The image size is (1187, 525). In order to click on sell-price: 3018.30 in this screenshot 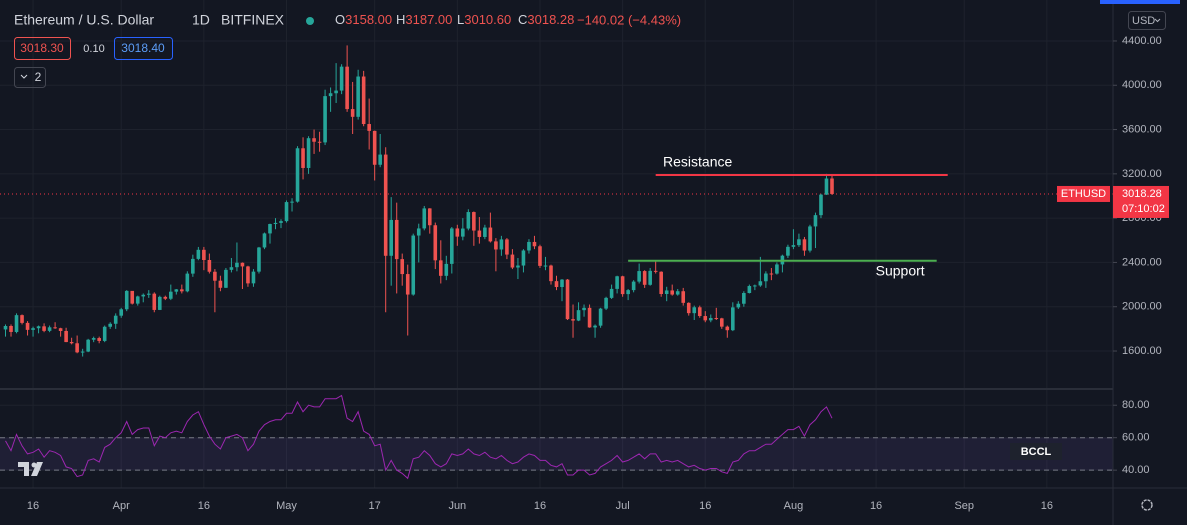, I will do `click(42, 48)`.